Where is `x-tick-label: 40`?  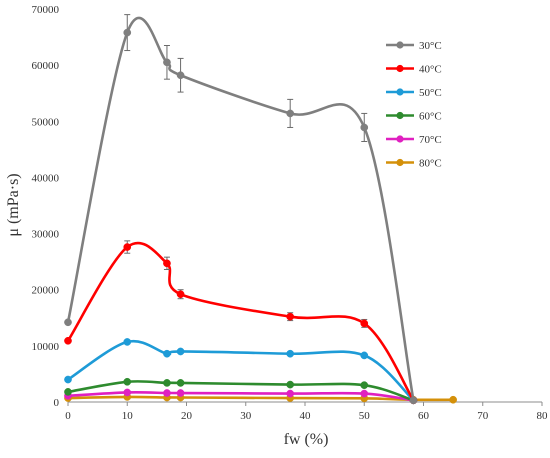 x-tick-label: 40 is located at coordinates (306, 416).